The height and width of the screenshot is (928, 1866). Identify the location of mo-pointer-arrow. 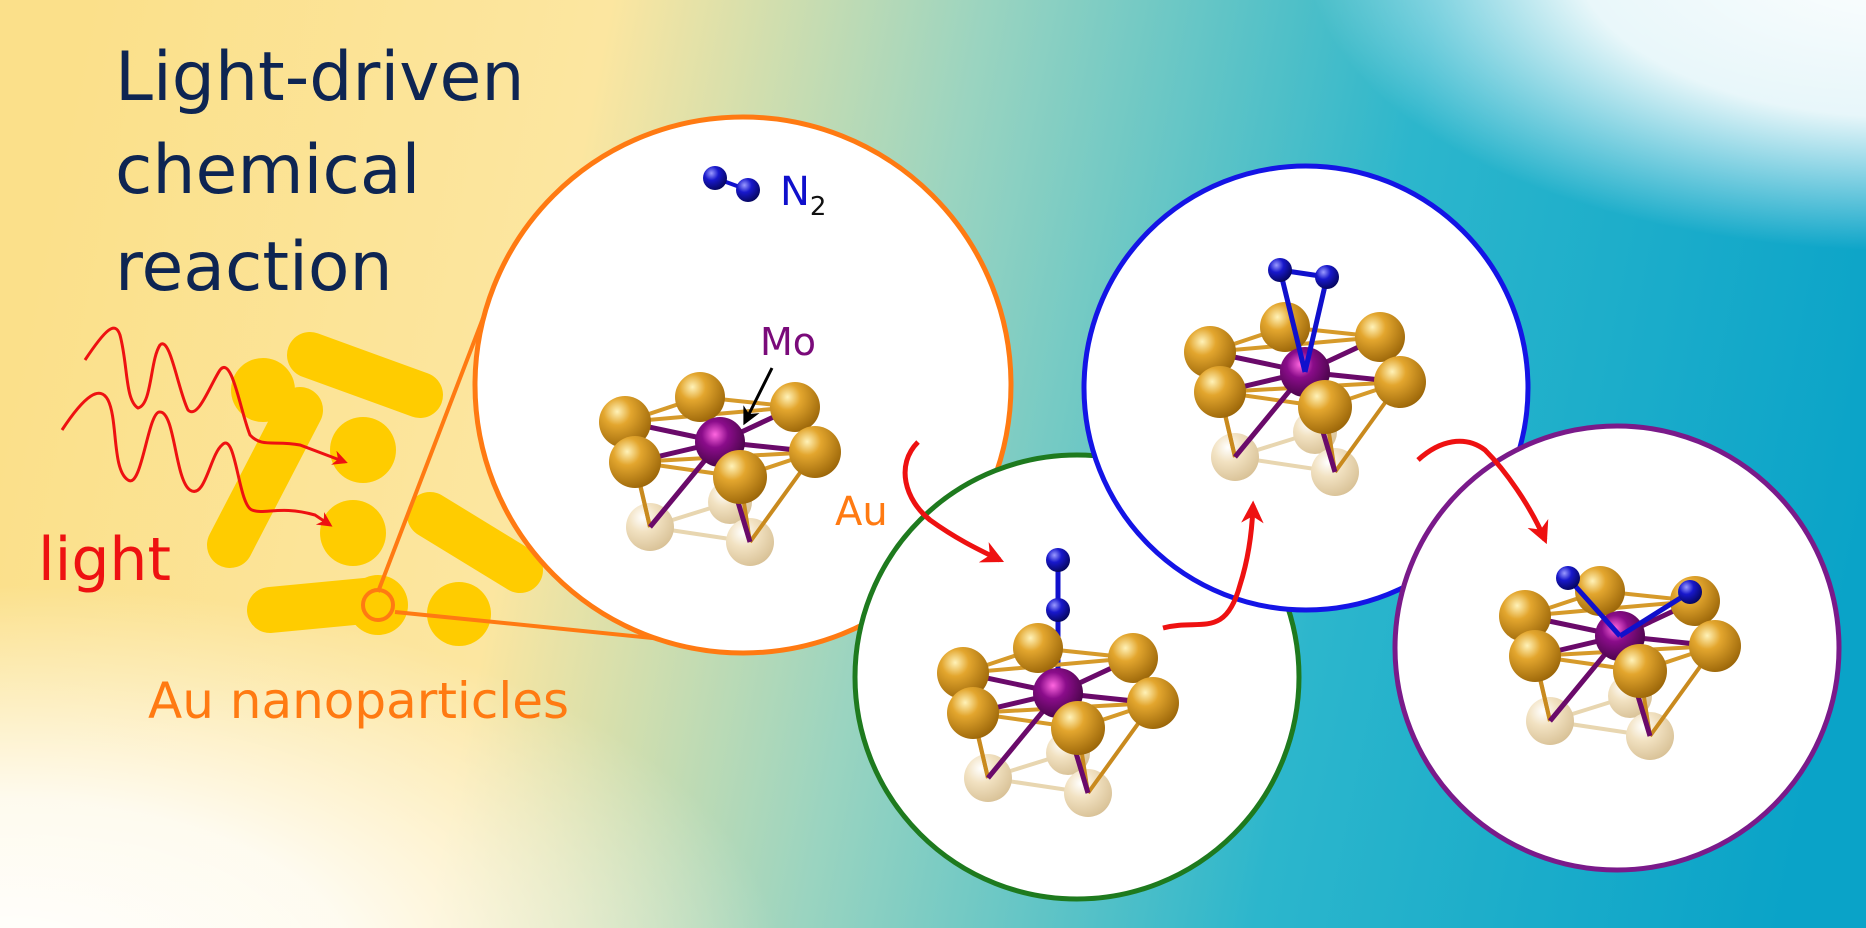
(758, 396).